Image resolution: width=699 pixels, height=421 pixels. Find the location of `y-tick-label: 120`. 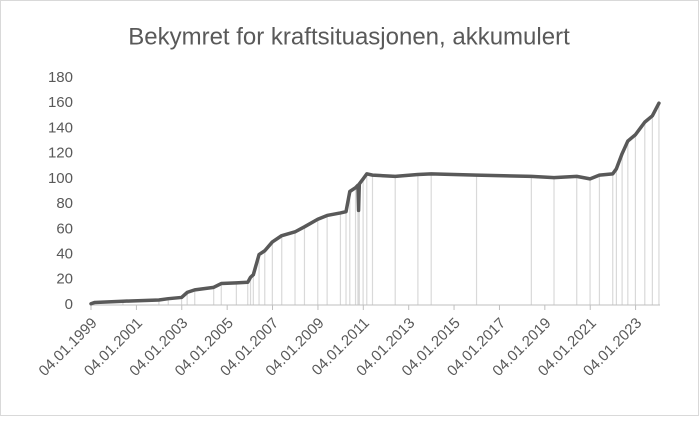

y-tick-label: 120 is located at coordinates (60, 153).